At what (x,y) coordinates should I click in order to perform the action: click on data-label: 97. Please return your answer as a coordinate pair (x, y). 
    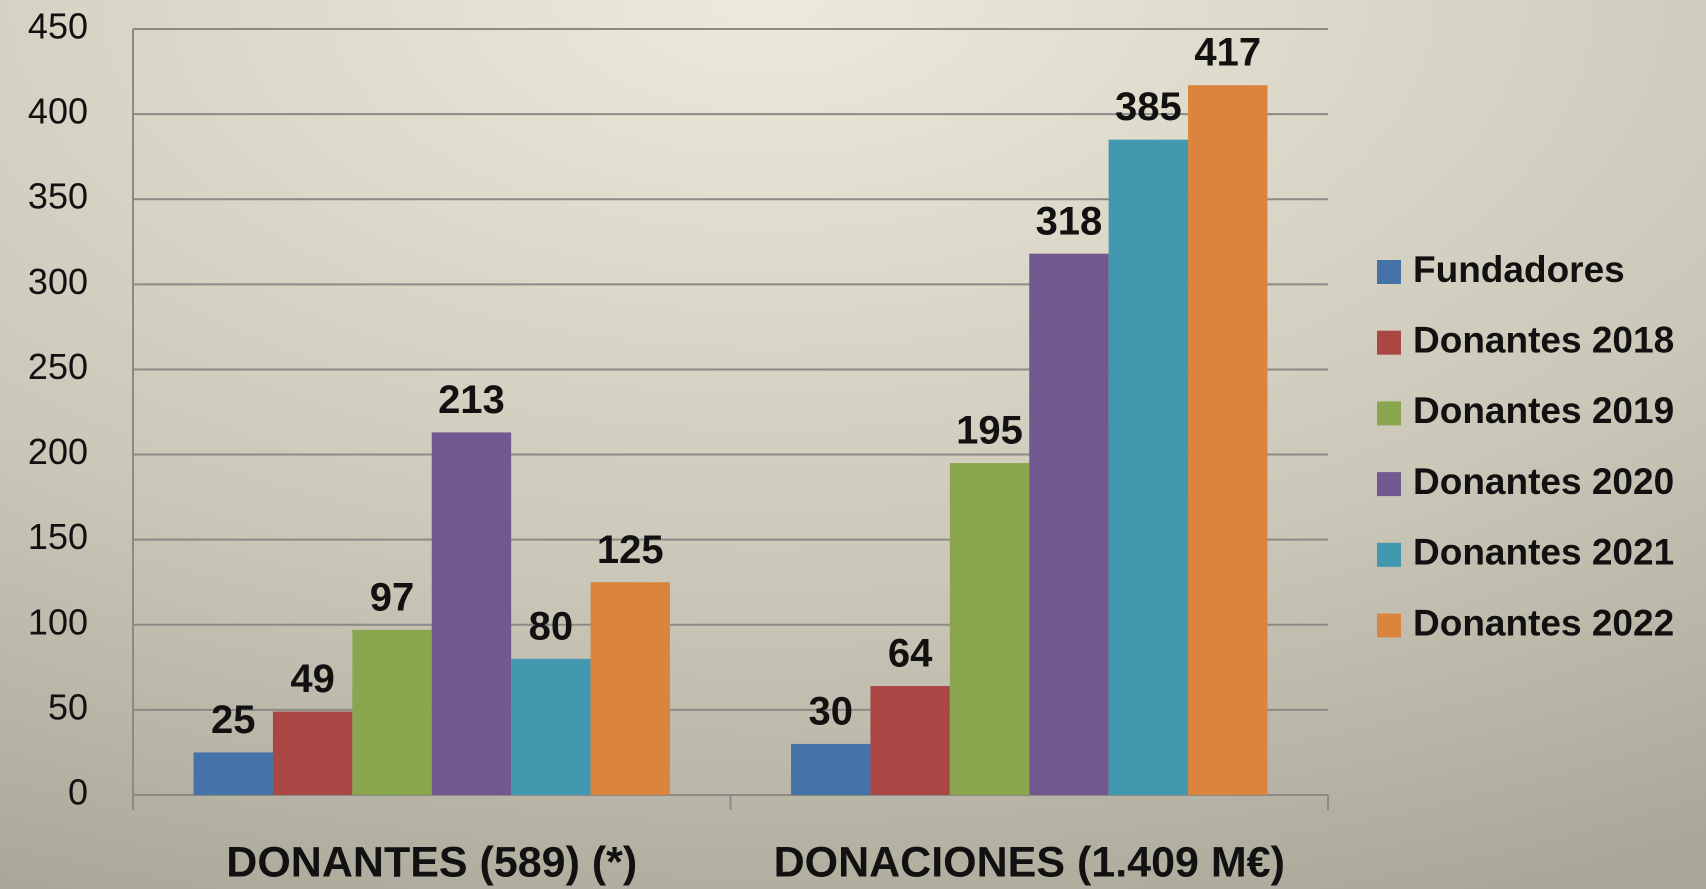
    Looking at the image, I should click on (392, 597).